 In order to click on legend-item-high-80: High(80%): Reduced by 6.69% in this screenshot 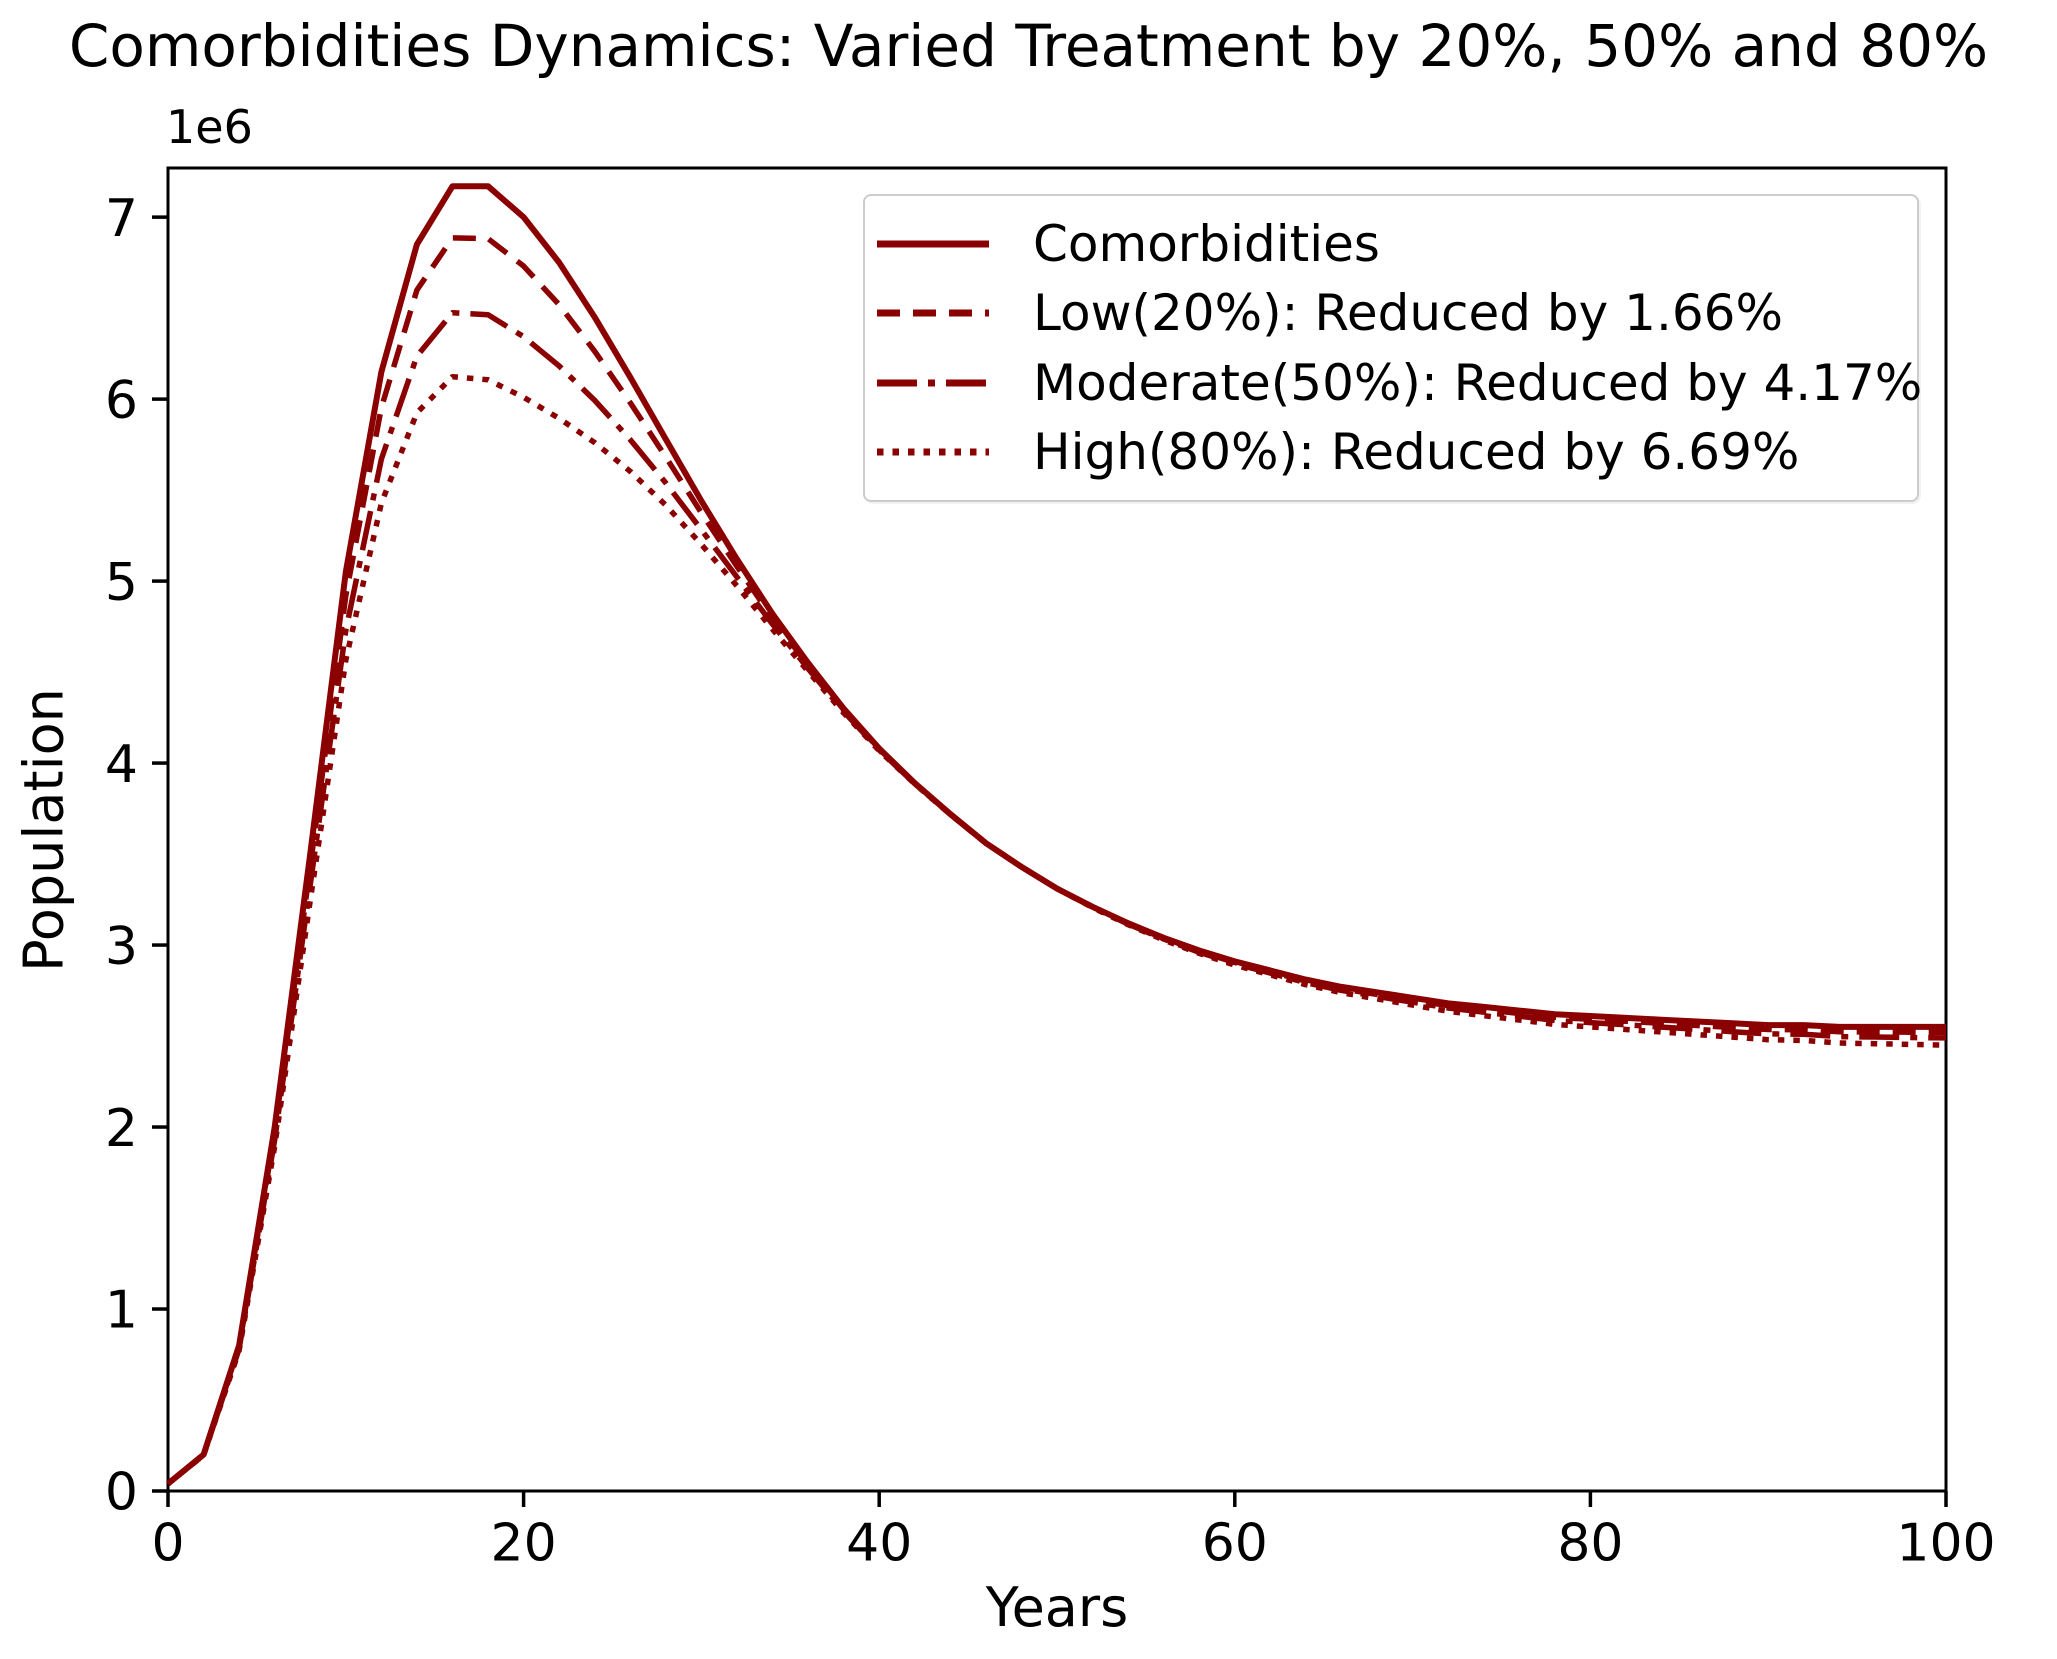, I will do `click(1392, 452)`.